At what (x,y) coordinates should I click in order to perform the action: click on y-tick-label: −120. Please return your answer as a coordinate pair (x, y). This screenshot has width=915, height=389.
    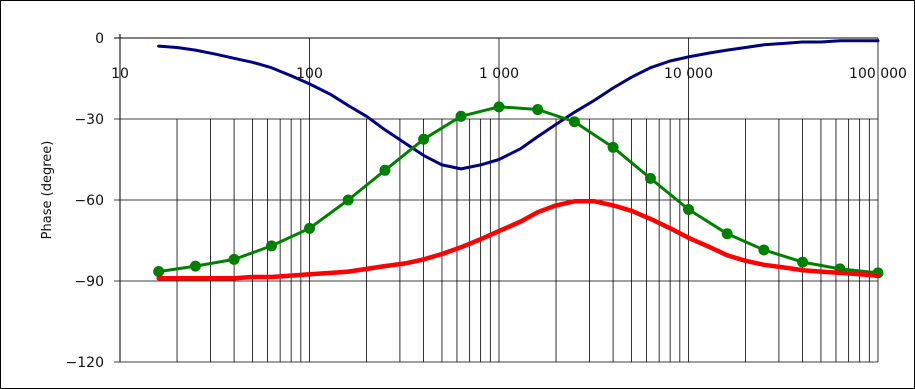
    Looking at the image, I should click on (85, 363).